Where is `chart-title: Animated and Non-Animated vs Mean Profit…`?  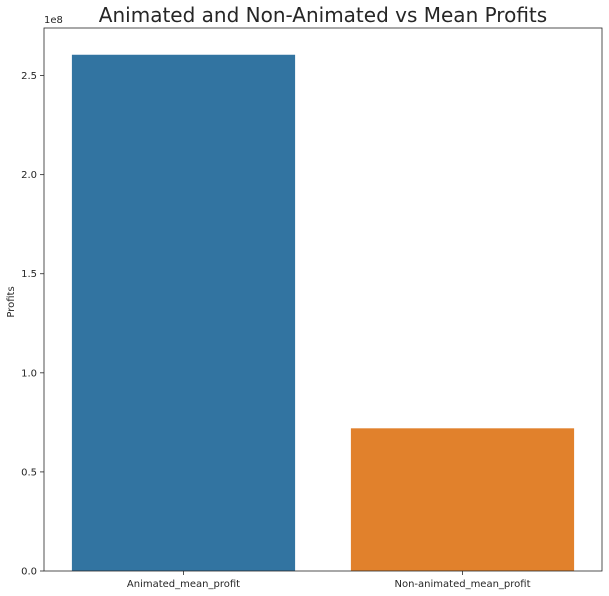
chart-title: Animated and Non-Animated vs Mean Profit… is located at coordinates (323, 15).